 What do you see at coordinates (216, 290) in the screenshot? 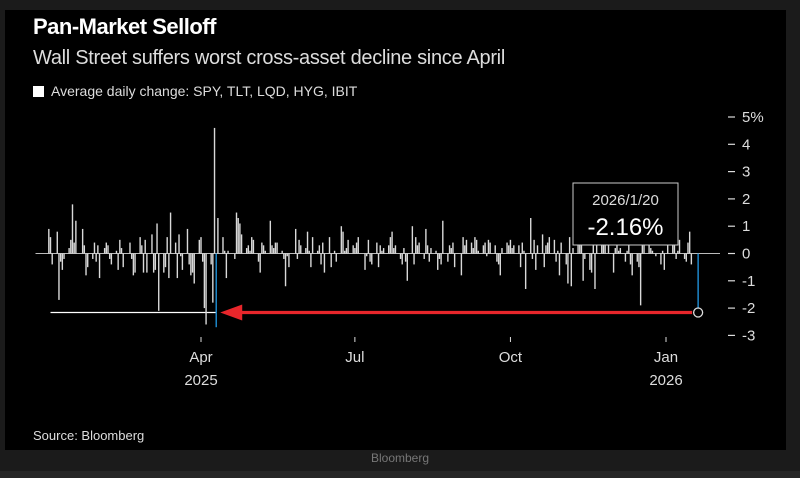
I see `highlight-bar` at bounding box center [216, 290].